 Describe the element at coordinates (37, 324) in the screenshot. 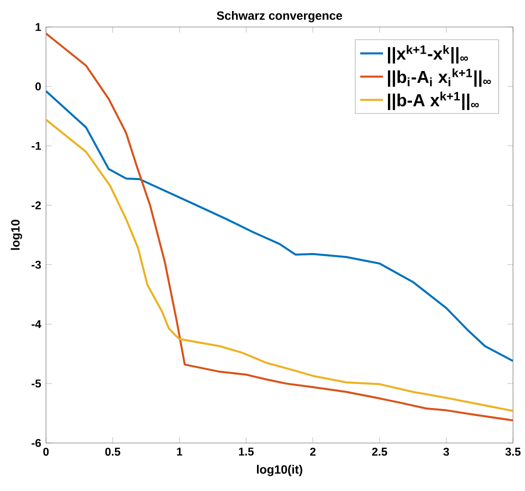

I see `y-tick-label: -4` at that location.